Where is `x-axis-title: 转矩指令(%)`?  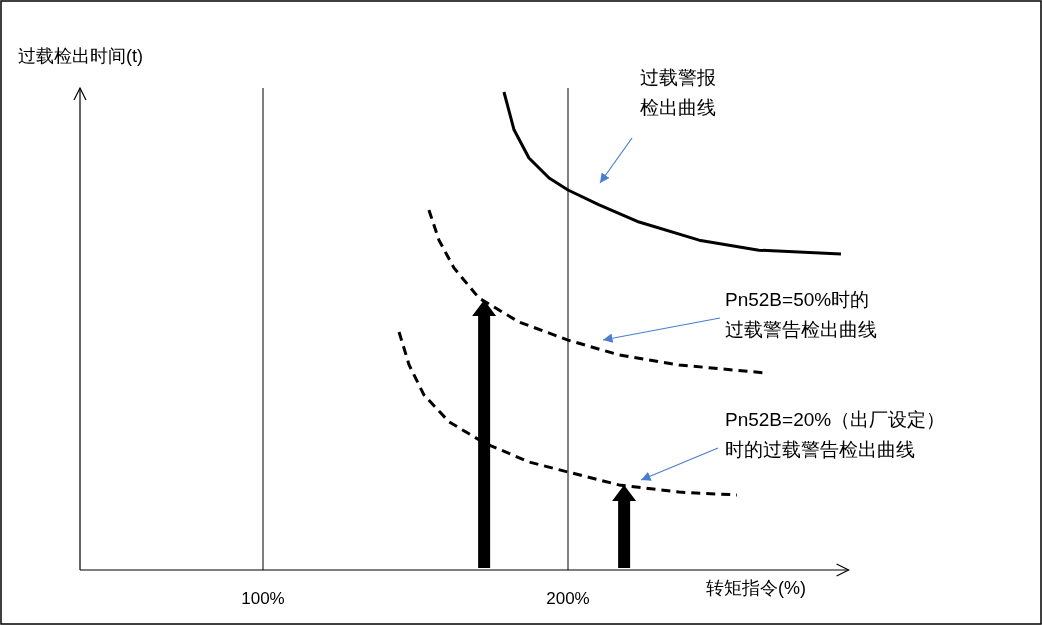
x-axis-title: 转矩指令(%) is located at coordinates (756, 588).